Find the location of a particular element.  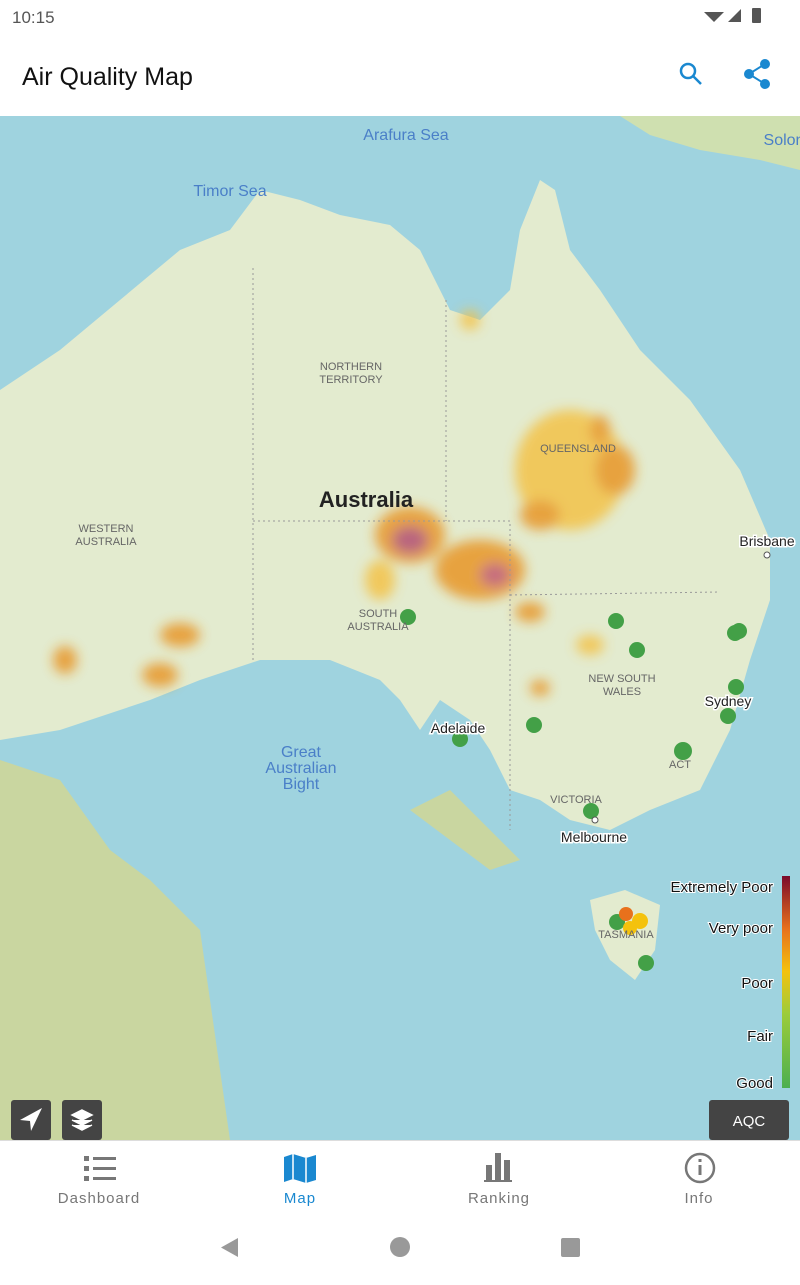

map-label: TASMANIA is located at coordinates (626, 935).